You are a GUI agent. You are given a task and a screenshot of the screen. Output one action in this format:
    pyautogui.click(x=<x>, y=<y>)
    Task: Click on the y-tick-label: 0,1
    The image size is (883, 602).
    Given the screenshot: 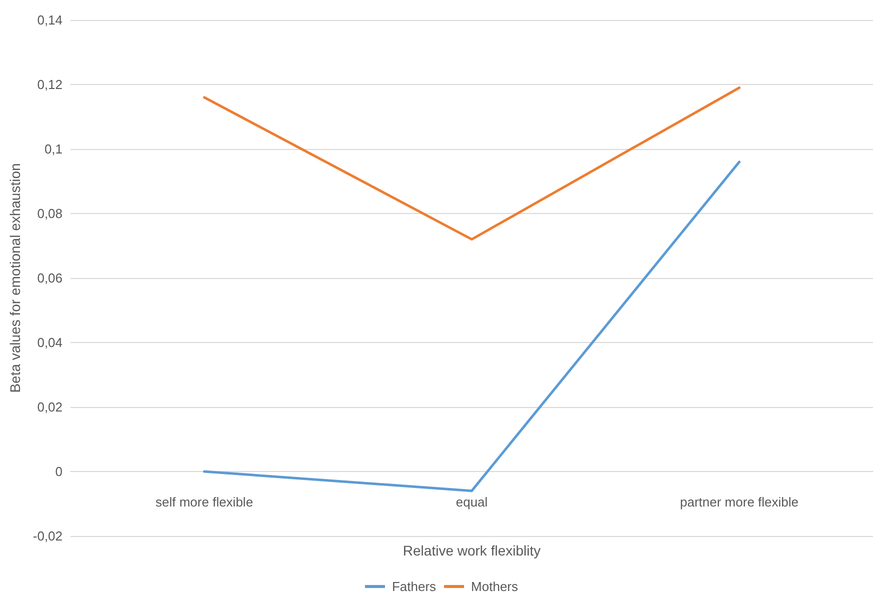 What is the action you would take?
    pyautogui.click(x=53, y=149)
    